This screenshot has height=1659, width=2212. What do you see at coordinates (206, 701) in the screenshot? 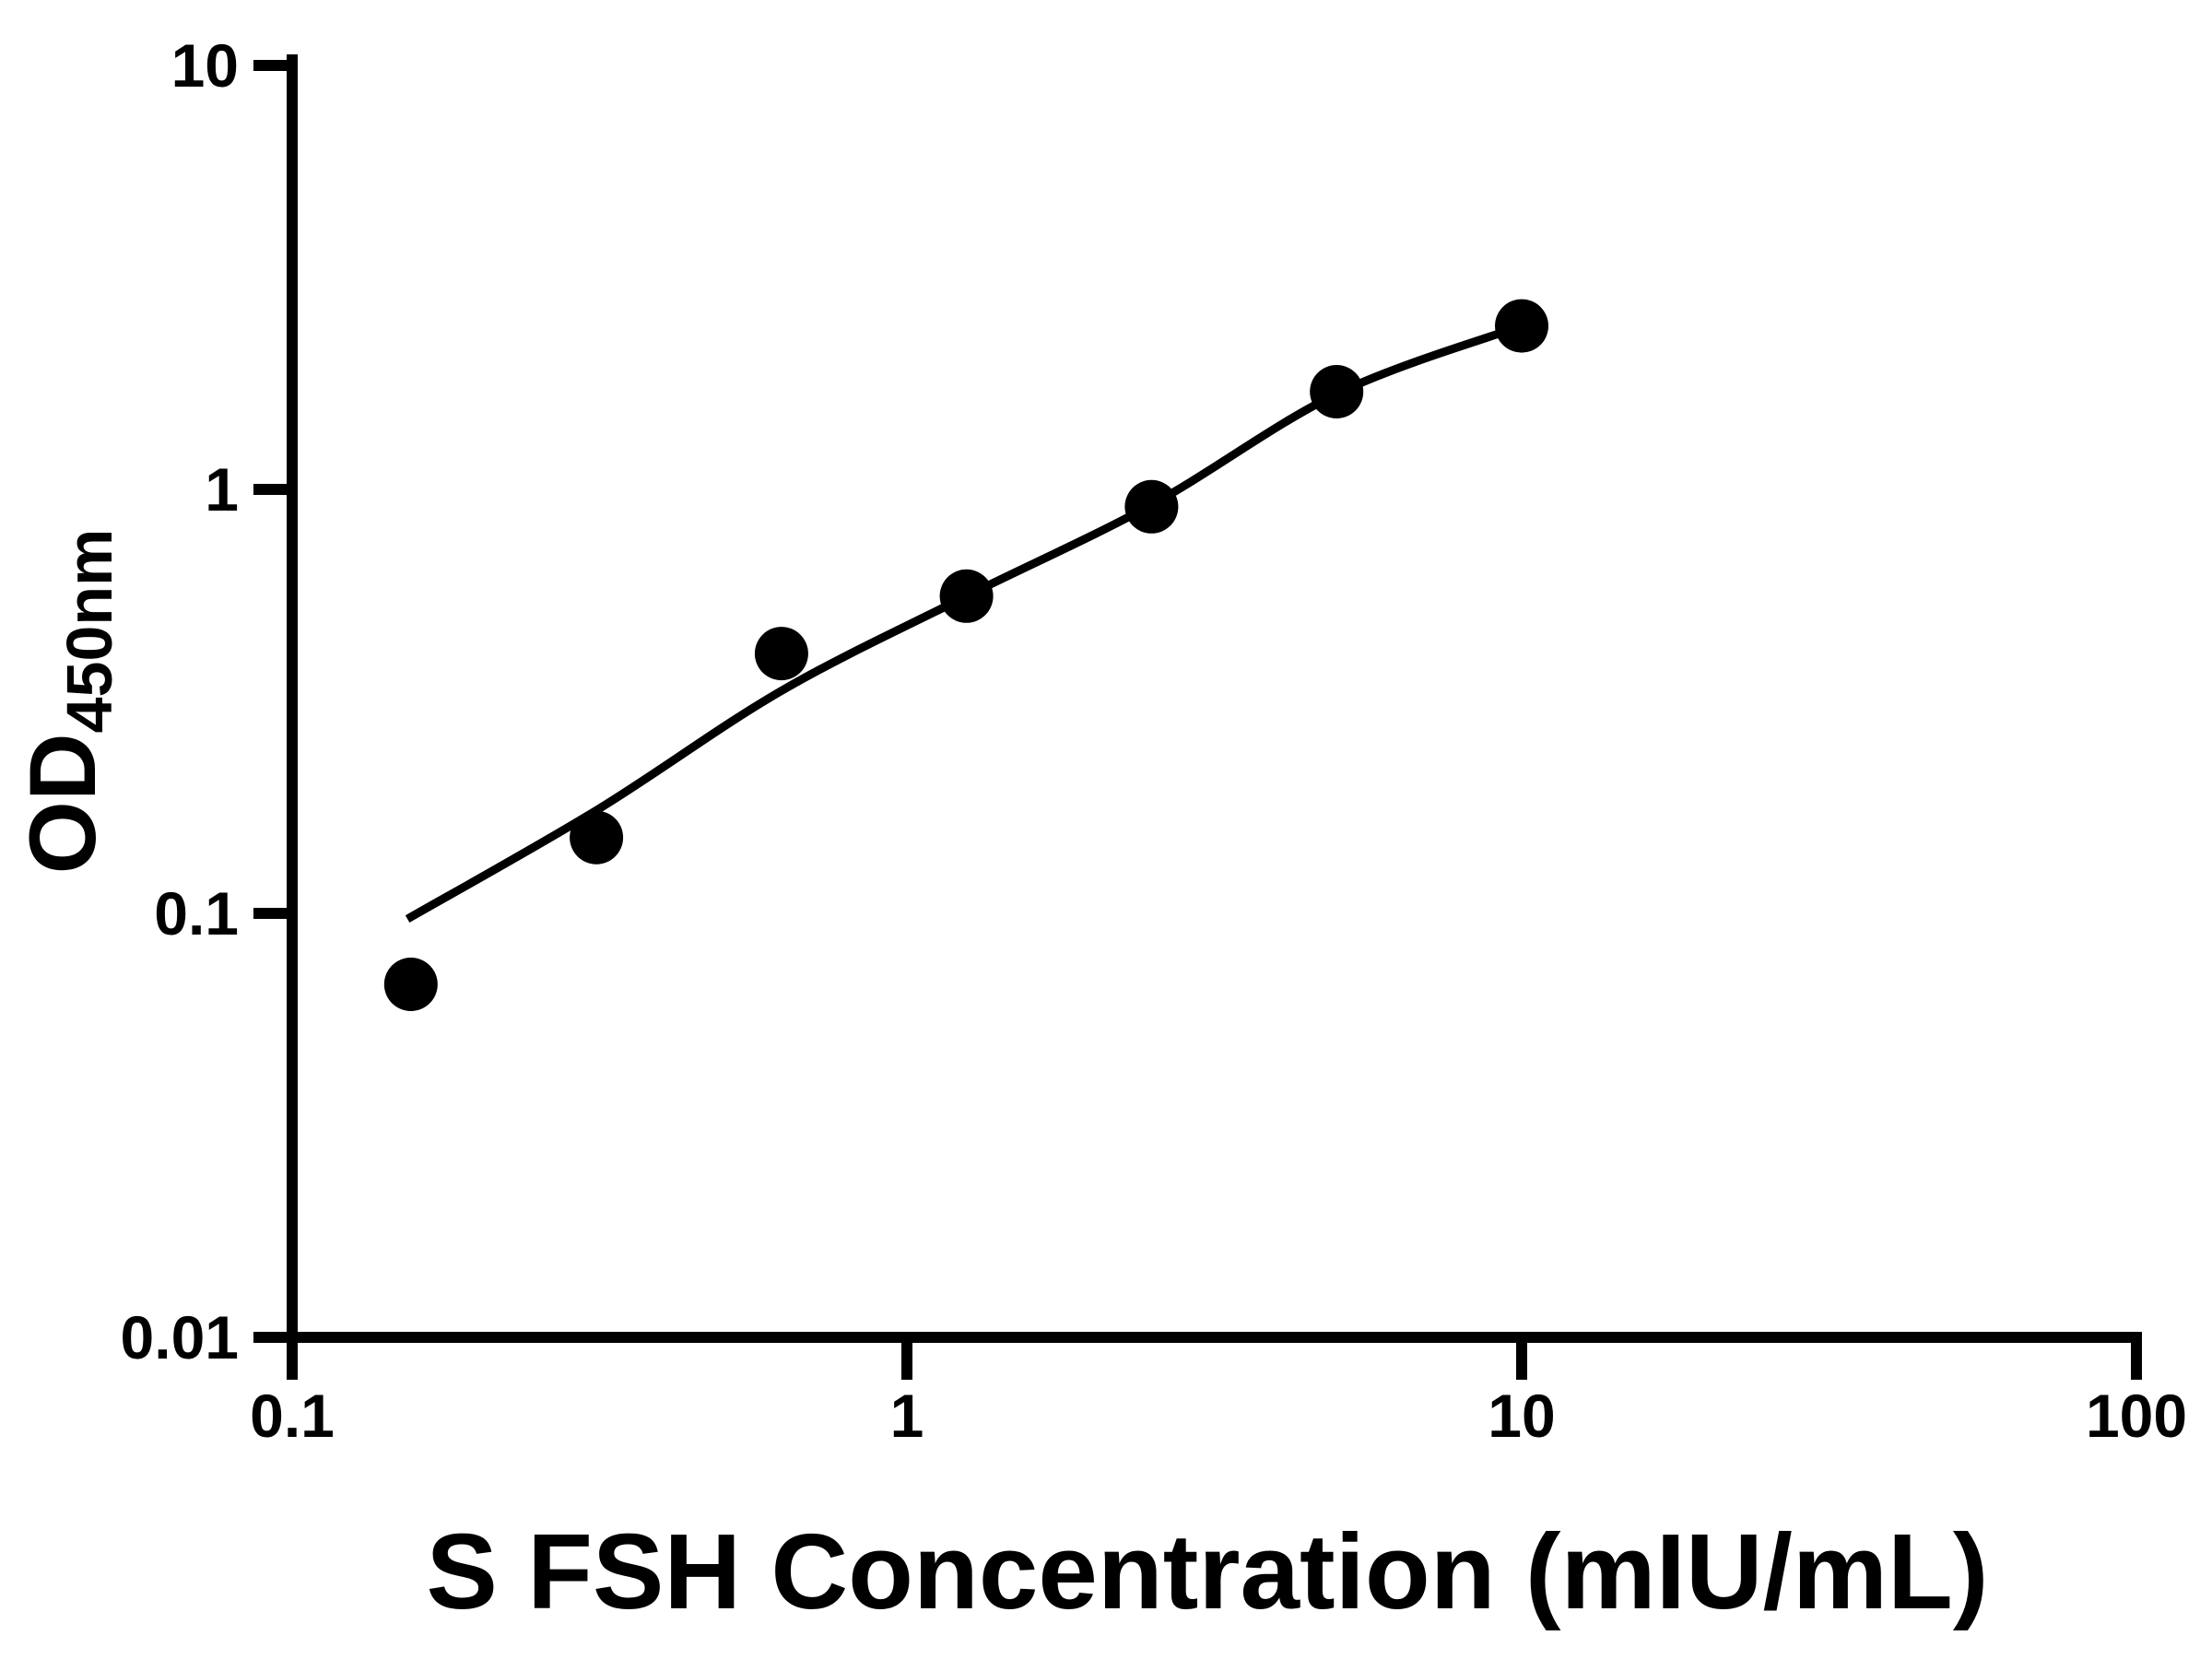
I see `y-ticks-group: 10 1 0.1 0.01` at bounding box center [206, 701].